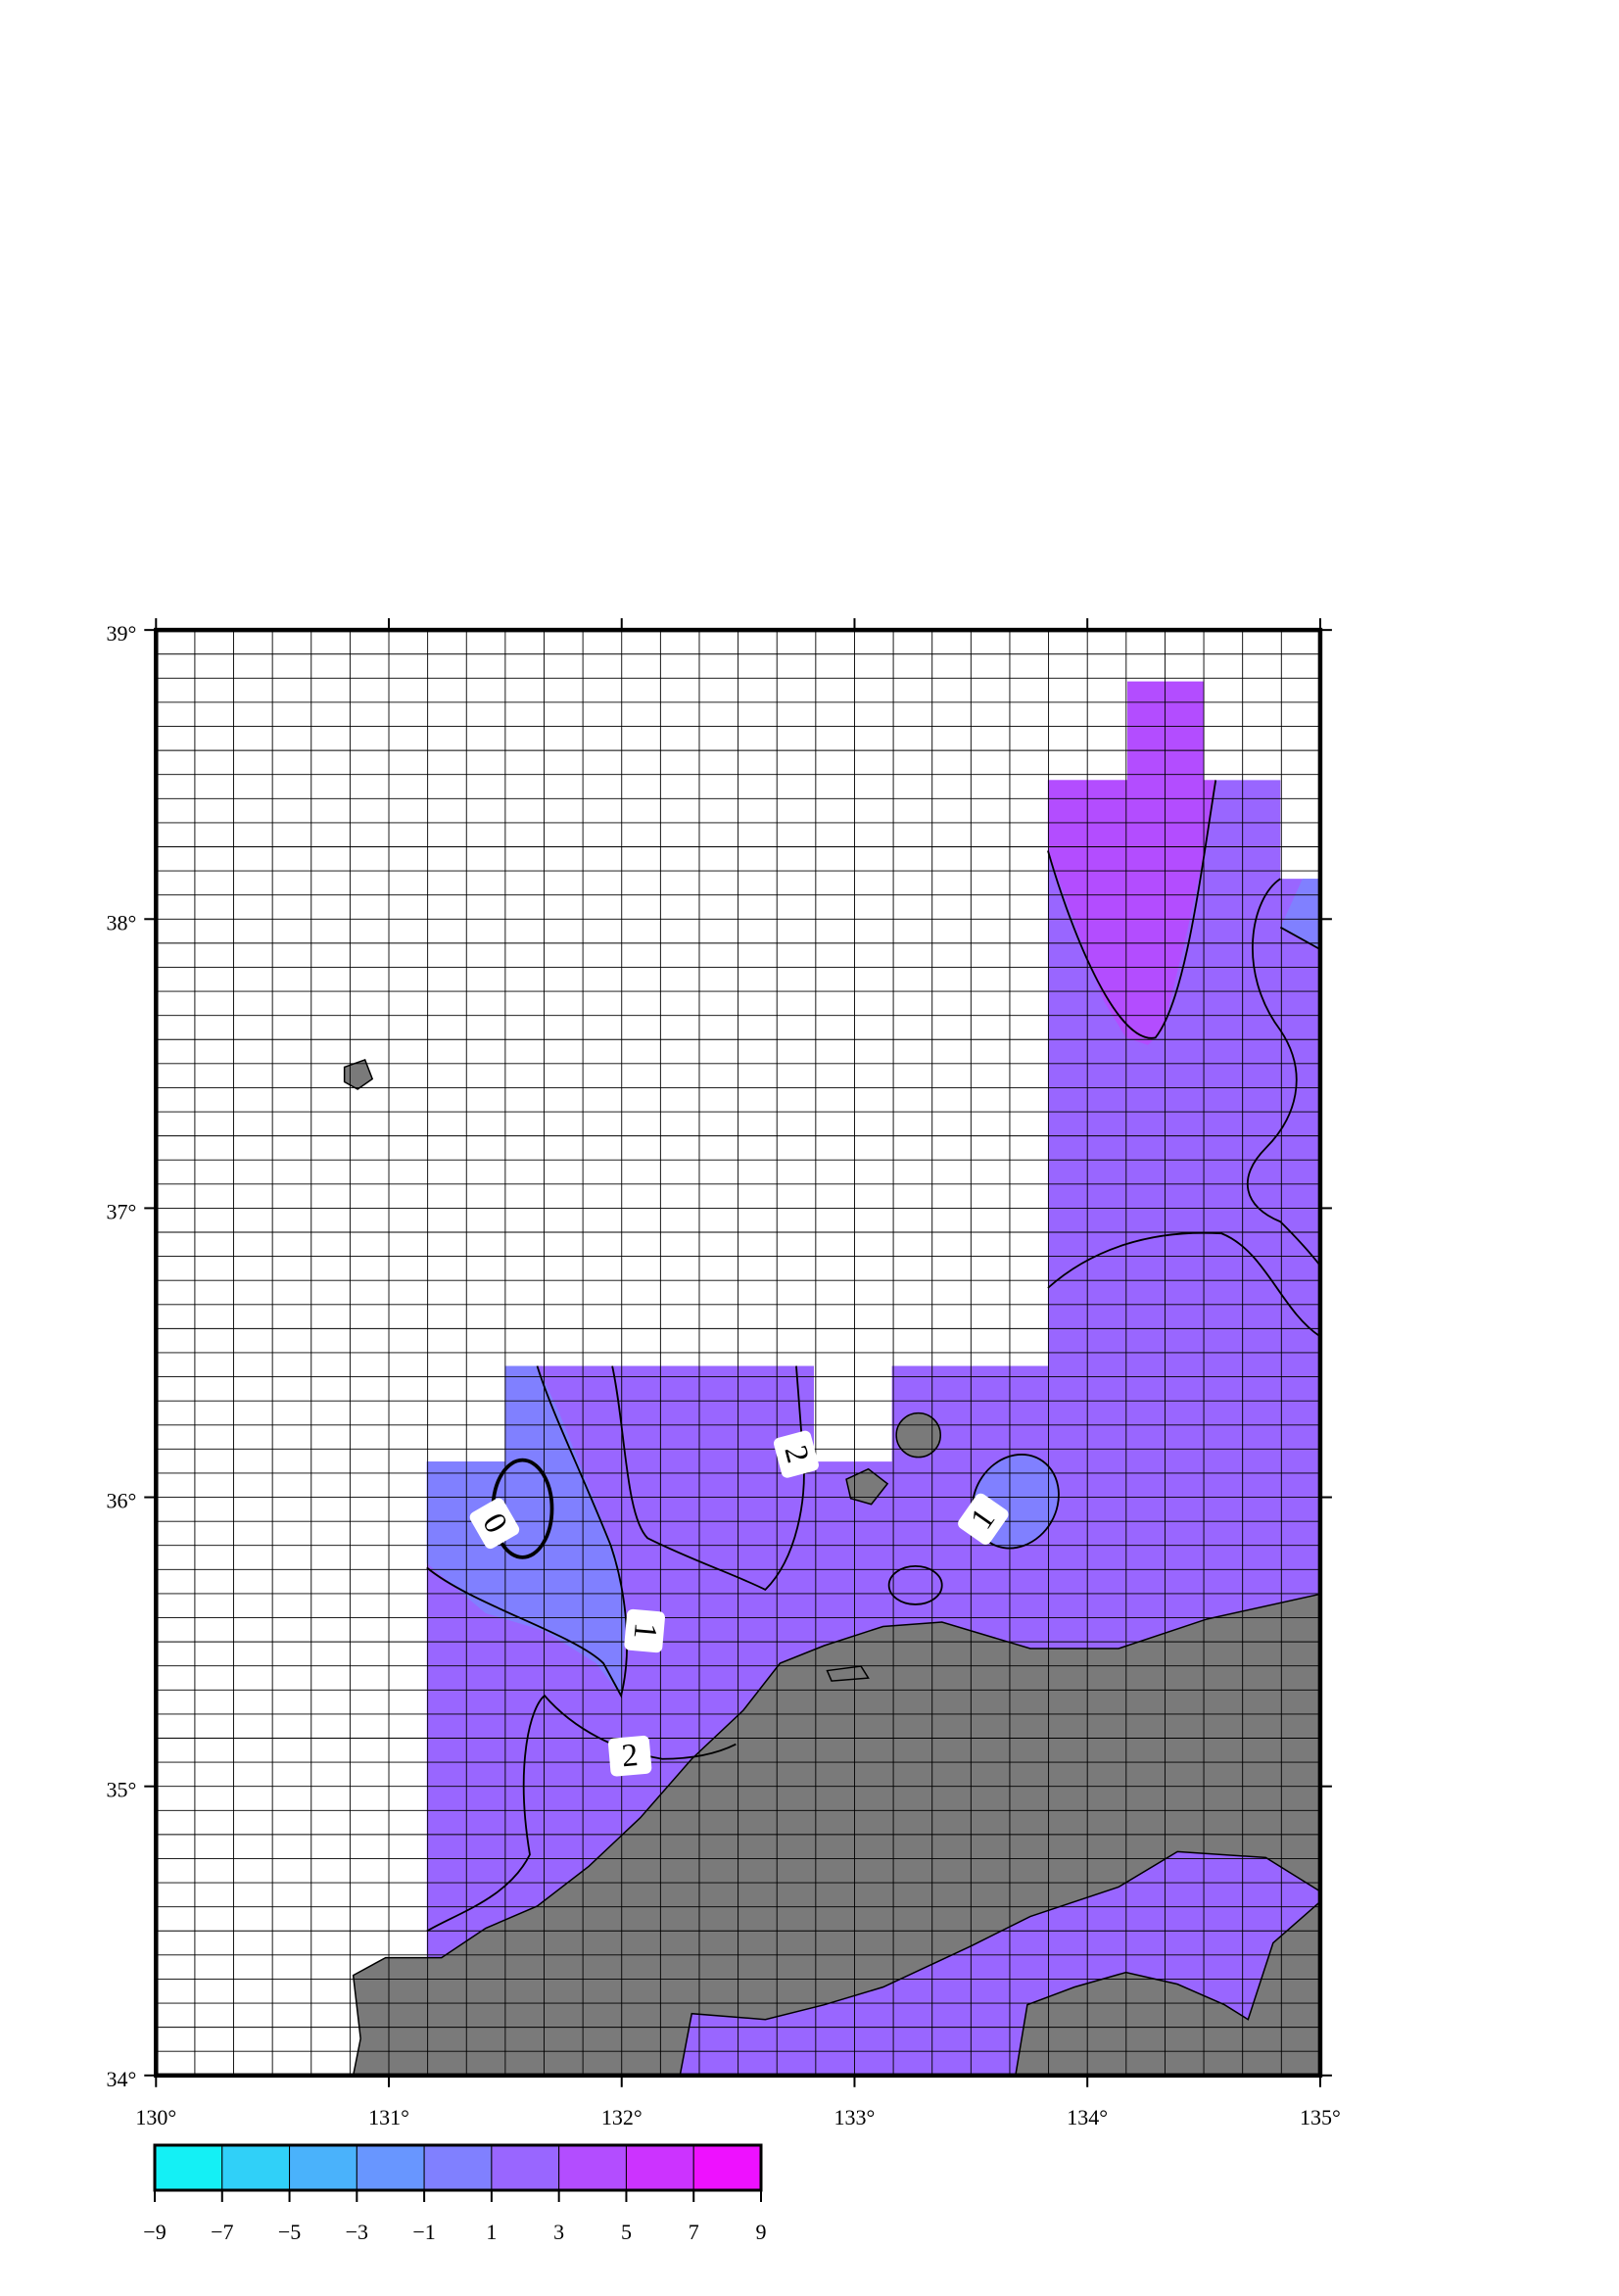 The image size is (1619, 2296). Describe the element at coordinates (424, 2232) in the screenshot. I see `colorbar-tick-label: −1` at that location.